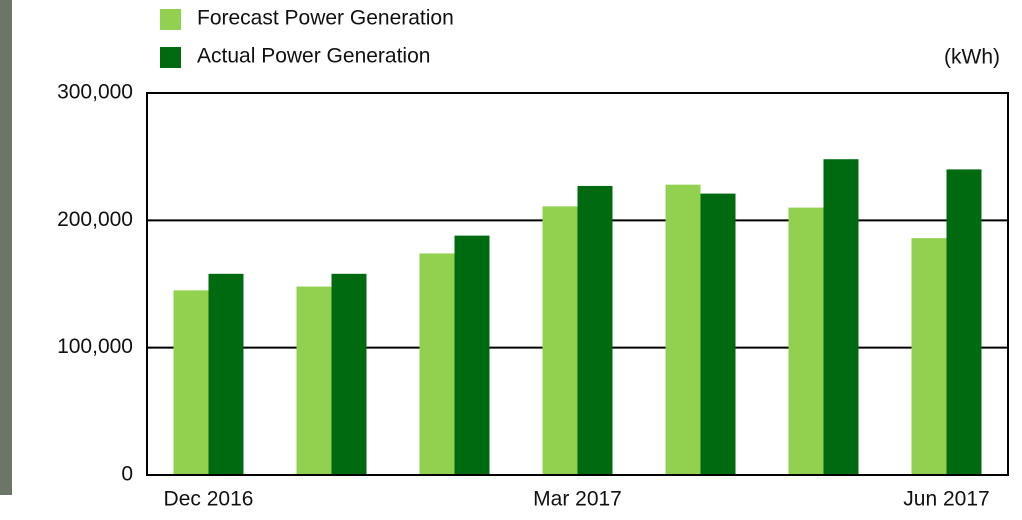 The width and height of the screenshot is (1022, 520). What do you see at coordinates (313, 56) in the screenshot?
I see `legend-label: Actual Power Generation` at bounding box center [313, 56].